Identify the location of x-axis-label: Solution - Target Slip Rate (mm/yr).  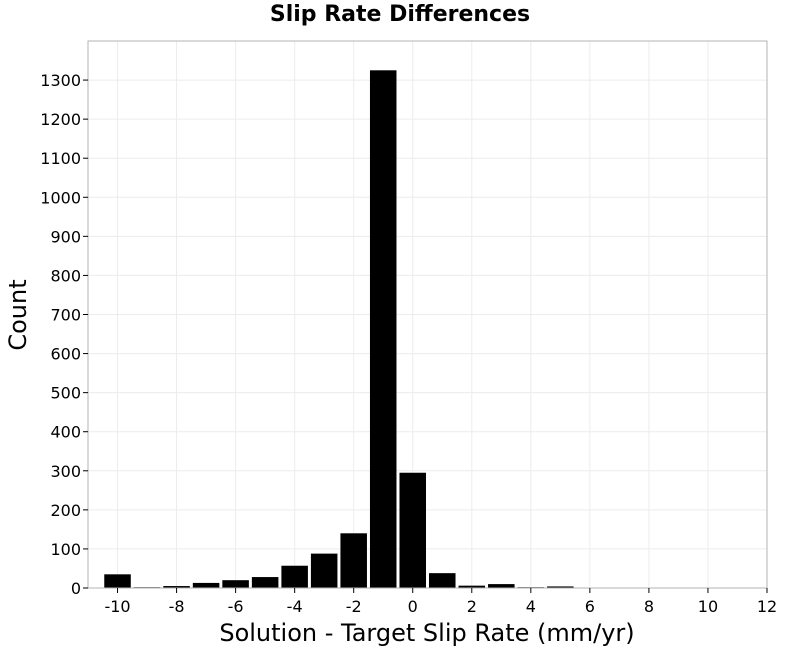
(426, 633).